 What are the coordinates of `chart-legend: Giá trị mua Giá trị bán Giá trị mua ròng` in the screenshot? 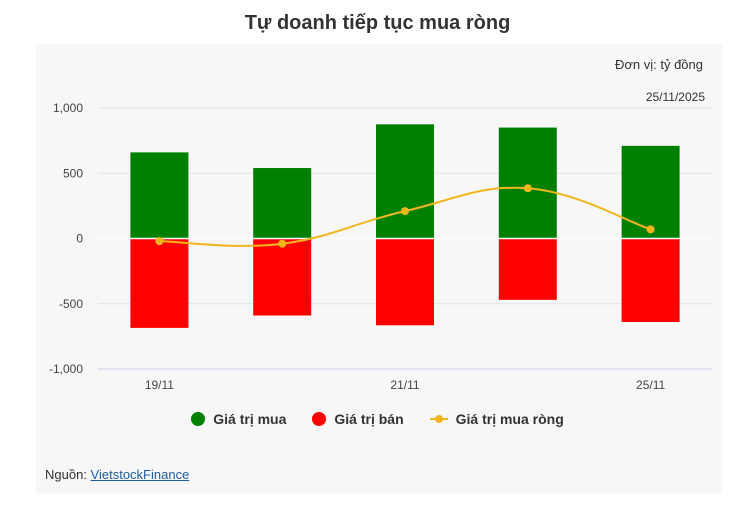 It's located at (377, 419).